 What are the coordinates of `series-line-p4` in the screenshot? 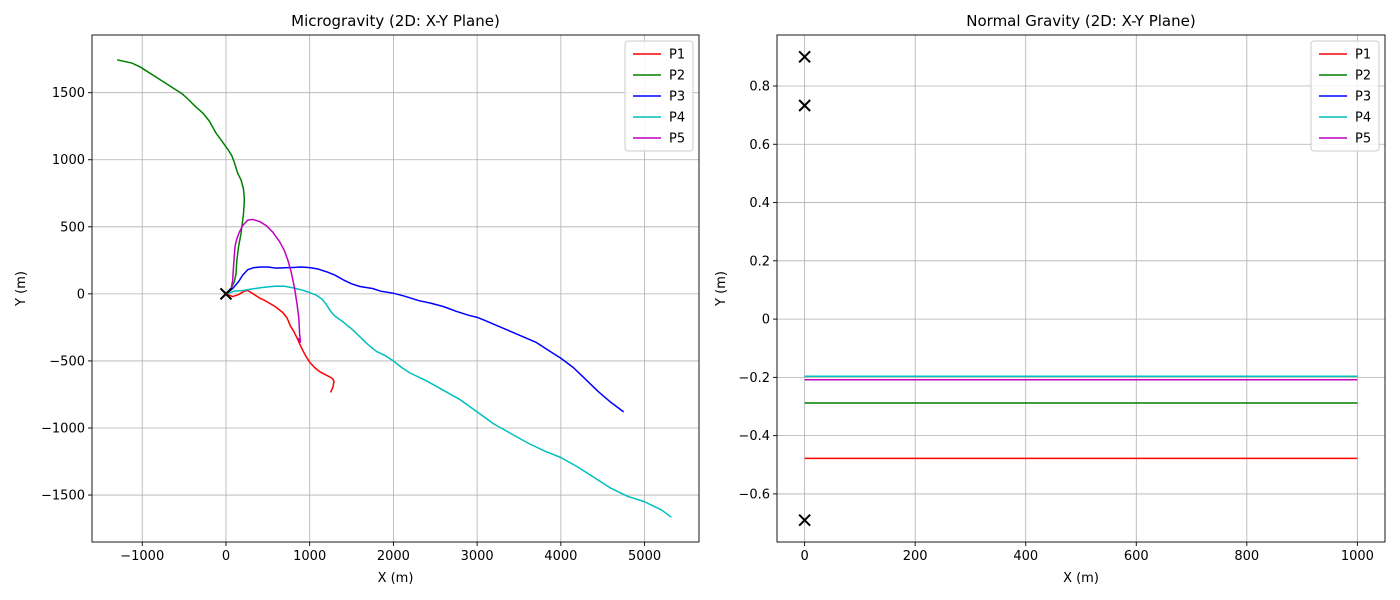 It's located at (448, 401).